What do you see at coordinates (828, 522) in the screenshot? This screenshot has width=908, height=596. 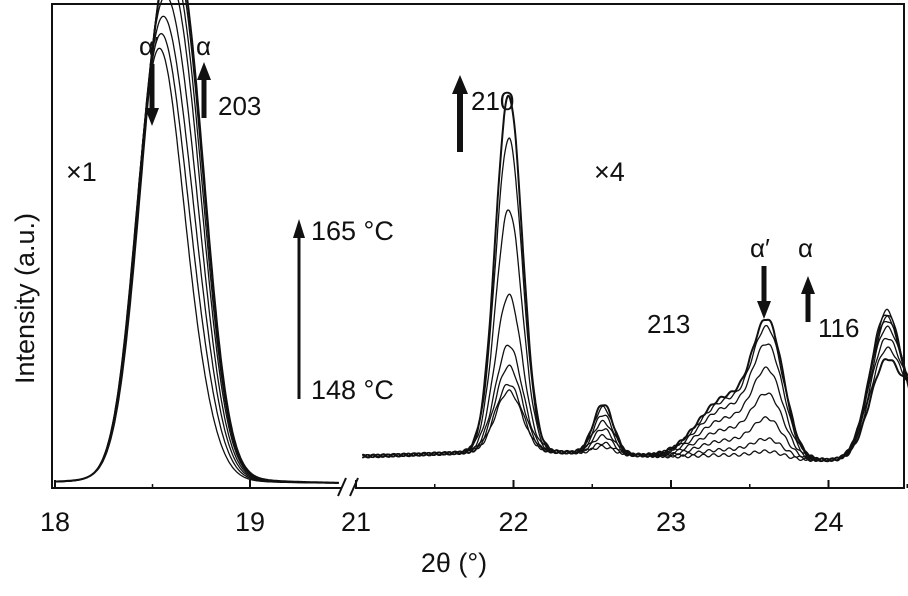 I see `x-tick-label: 24` at bounding box center [828, 522].